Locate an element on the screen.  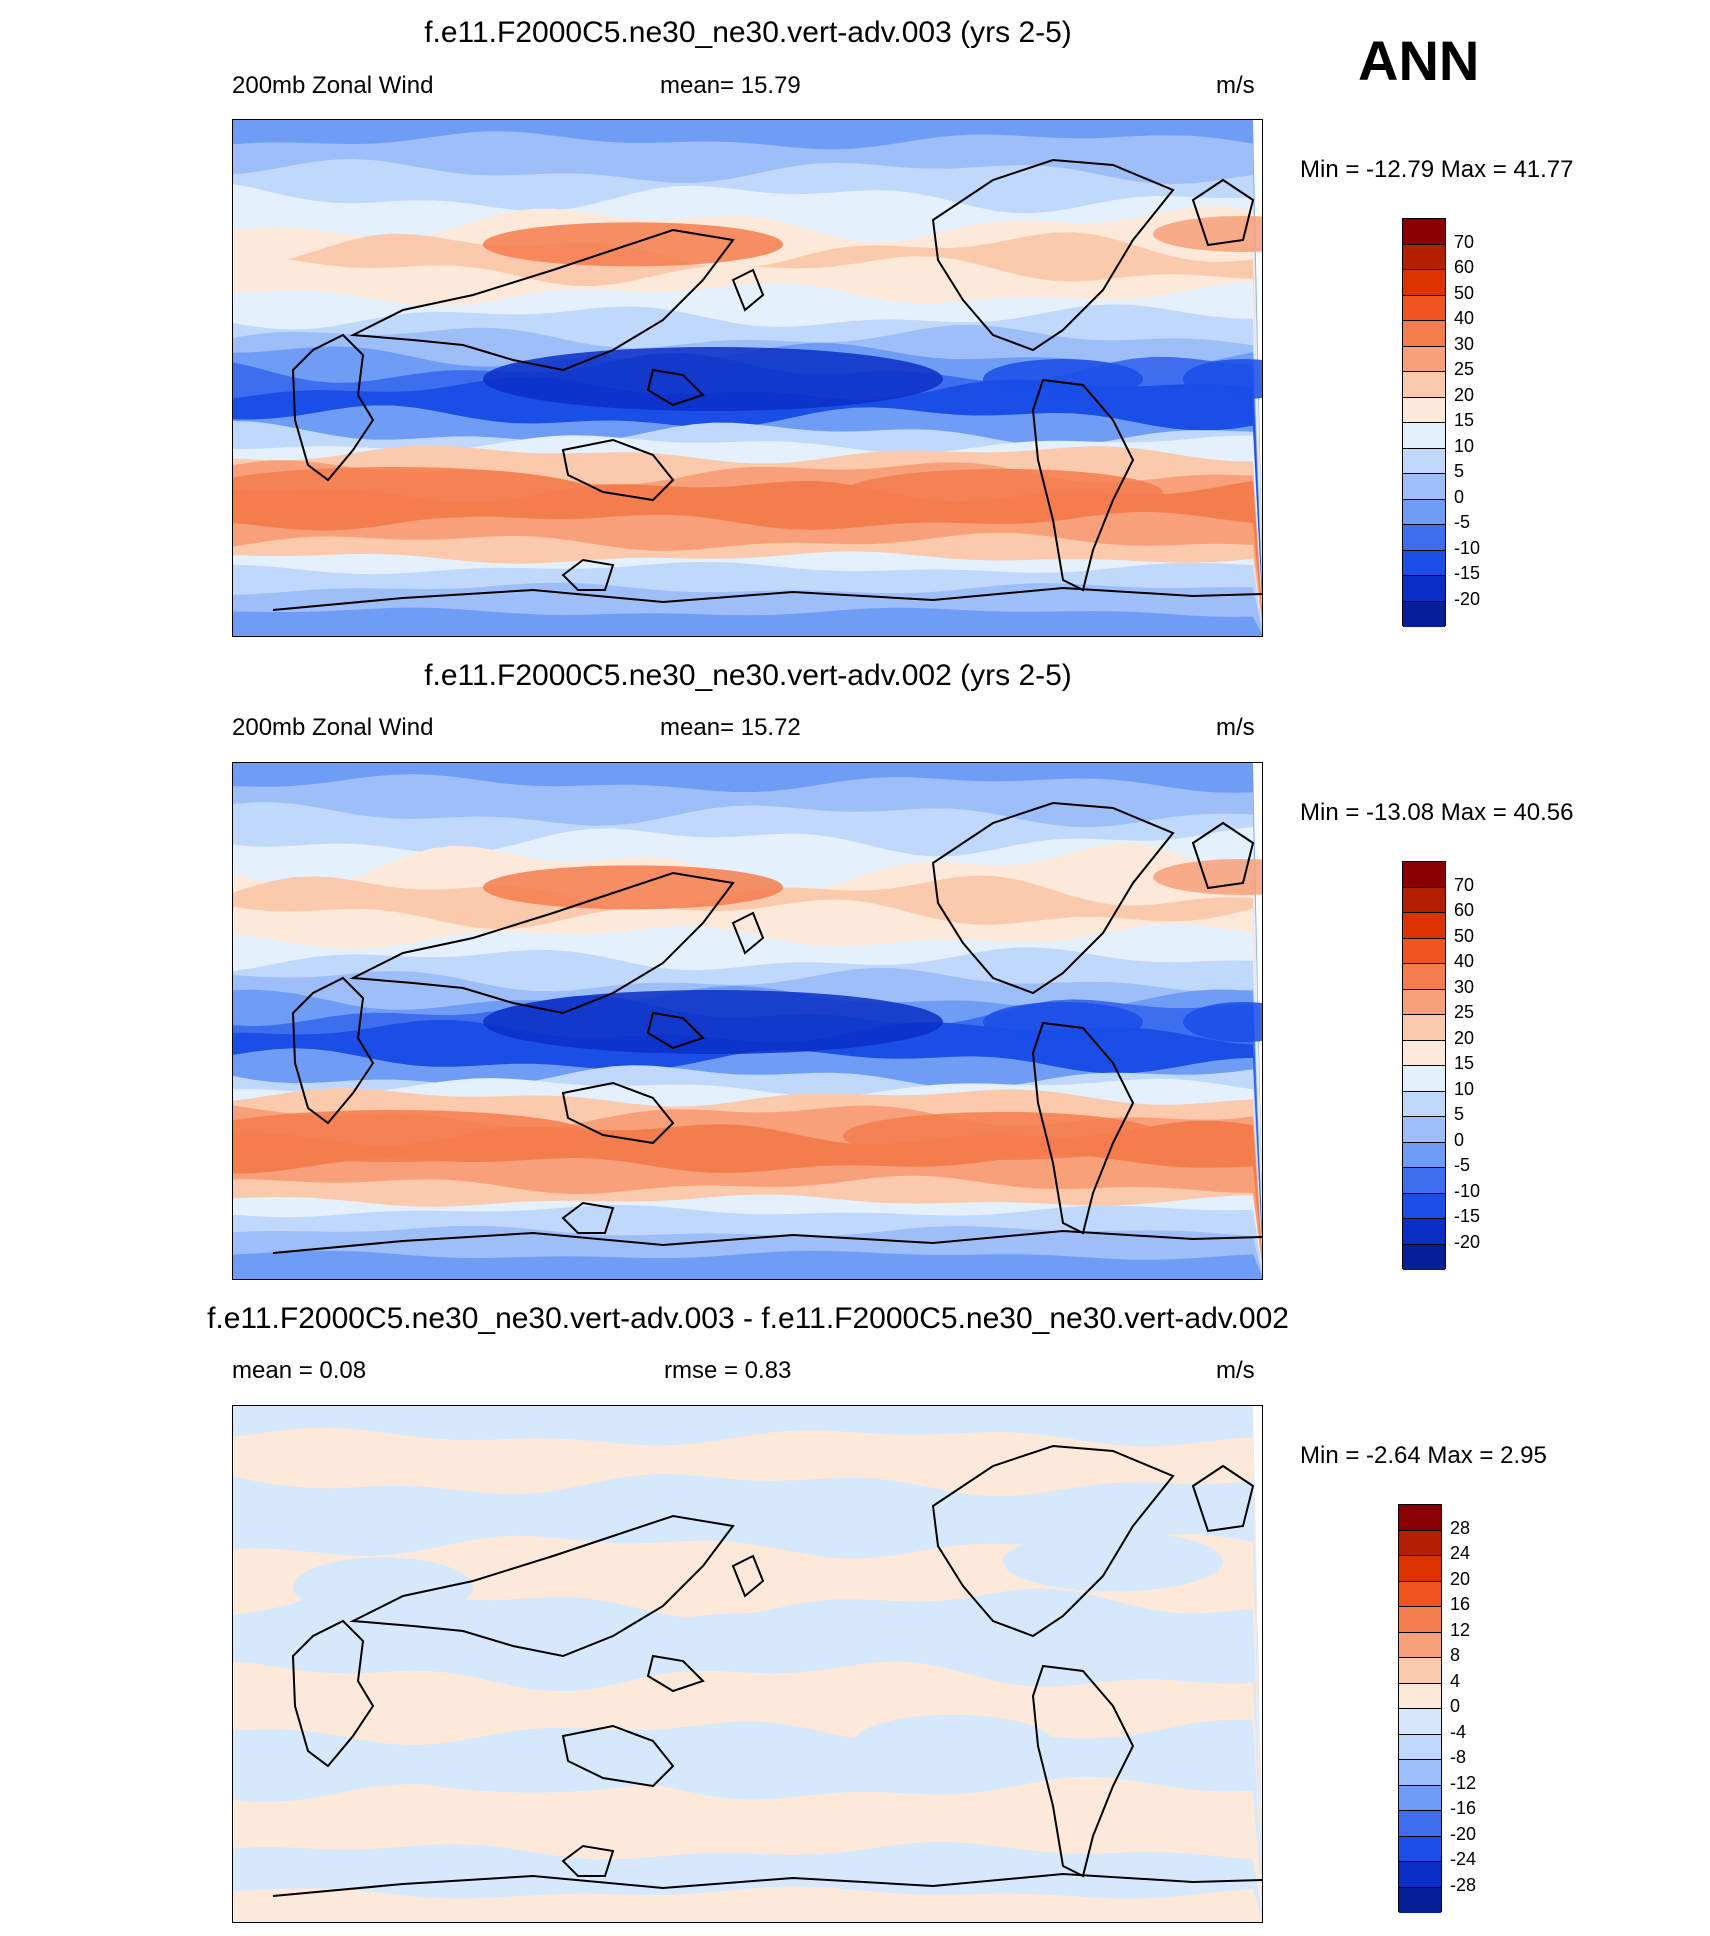
colorbar-tick-label: 5 is located at coordinates (1459, 1114).